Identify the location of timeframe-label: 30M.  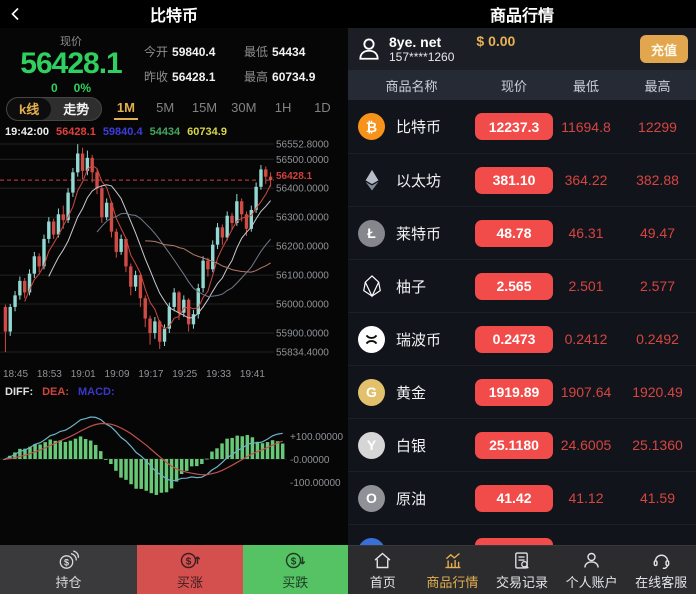
(244, 107).